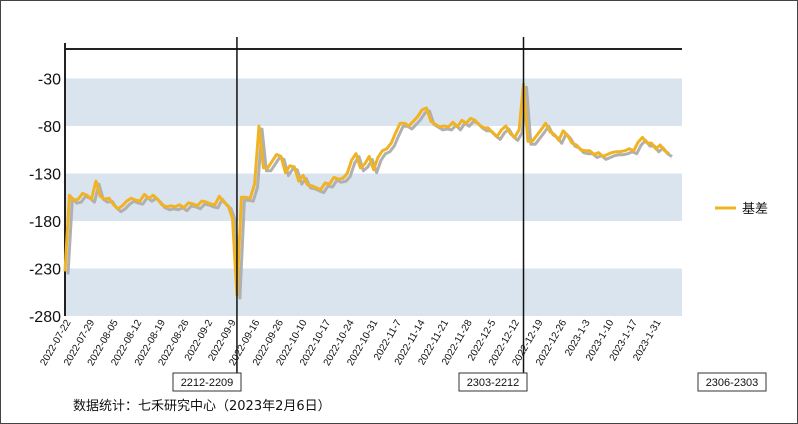  I want to click on y-tick-label: -180, so click(45, 222).